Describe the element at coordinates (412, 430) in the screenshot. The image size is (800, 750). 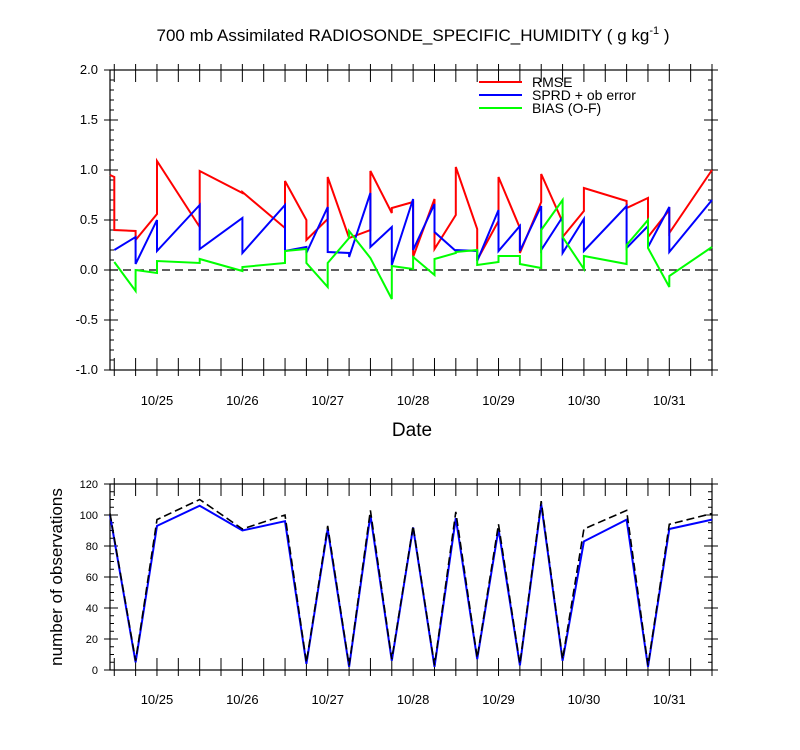
I see `top-x-axis-label: Date` at that location.